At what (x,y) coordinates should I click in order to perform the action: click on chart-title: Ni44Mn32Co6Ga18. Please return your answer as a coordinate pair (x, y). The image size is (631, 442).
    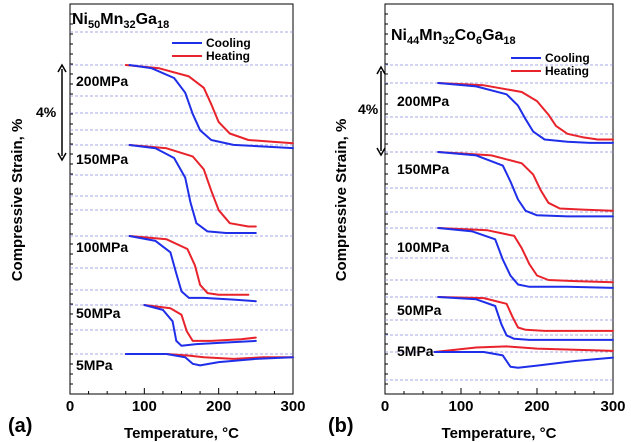
    Looking at the image, I should click on (453, 37).